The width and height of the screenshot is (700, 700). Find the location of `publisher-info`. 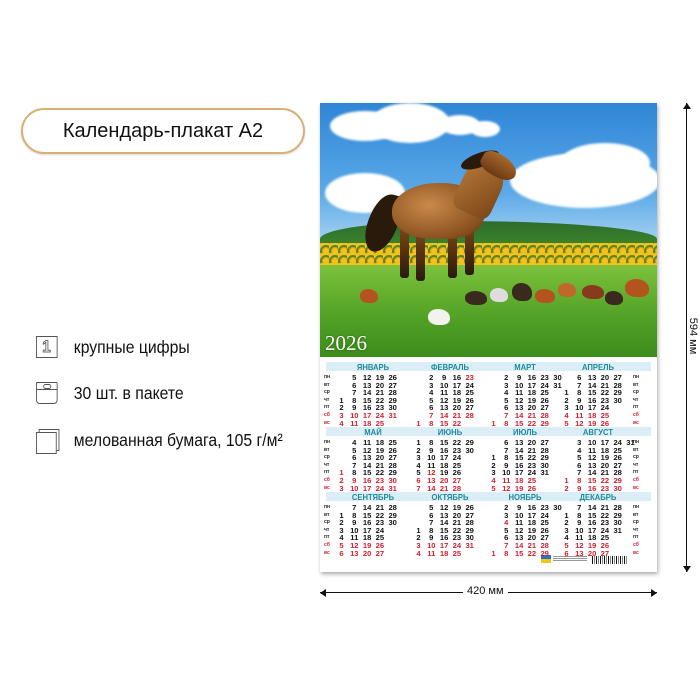

publisher-info is located at coordinates (570, 559).